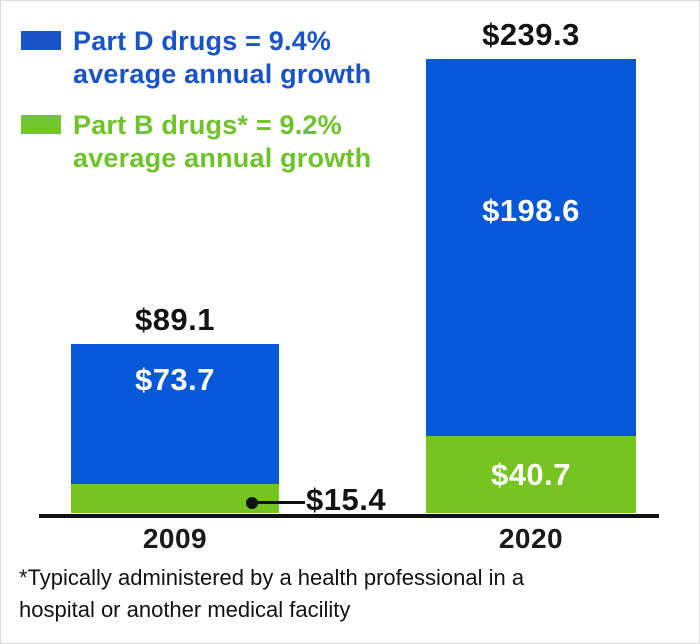  Describe the element at coordinates (175, 538) in the screenshot. I see `x-axis-label-2009: 2009` at that location.